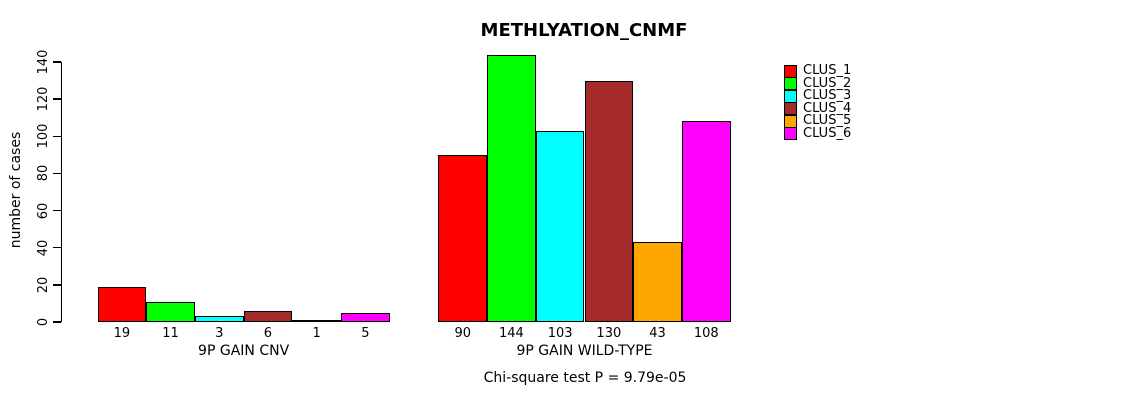  What do you see at coordinates (585, 378) in the screenshot?
I see `stat-annotation: Chi-square test P = 9.79e-05` at bounding box center [585, 378].